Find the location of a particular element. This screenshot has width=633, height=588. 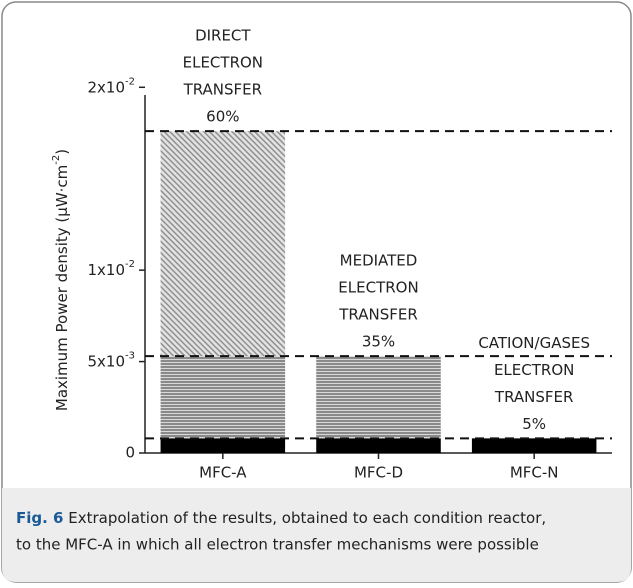

x-tick-label: MFC-A is located at coordinates (223, 473).